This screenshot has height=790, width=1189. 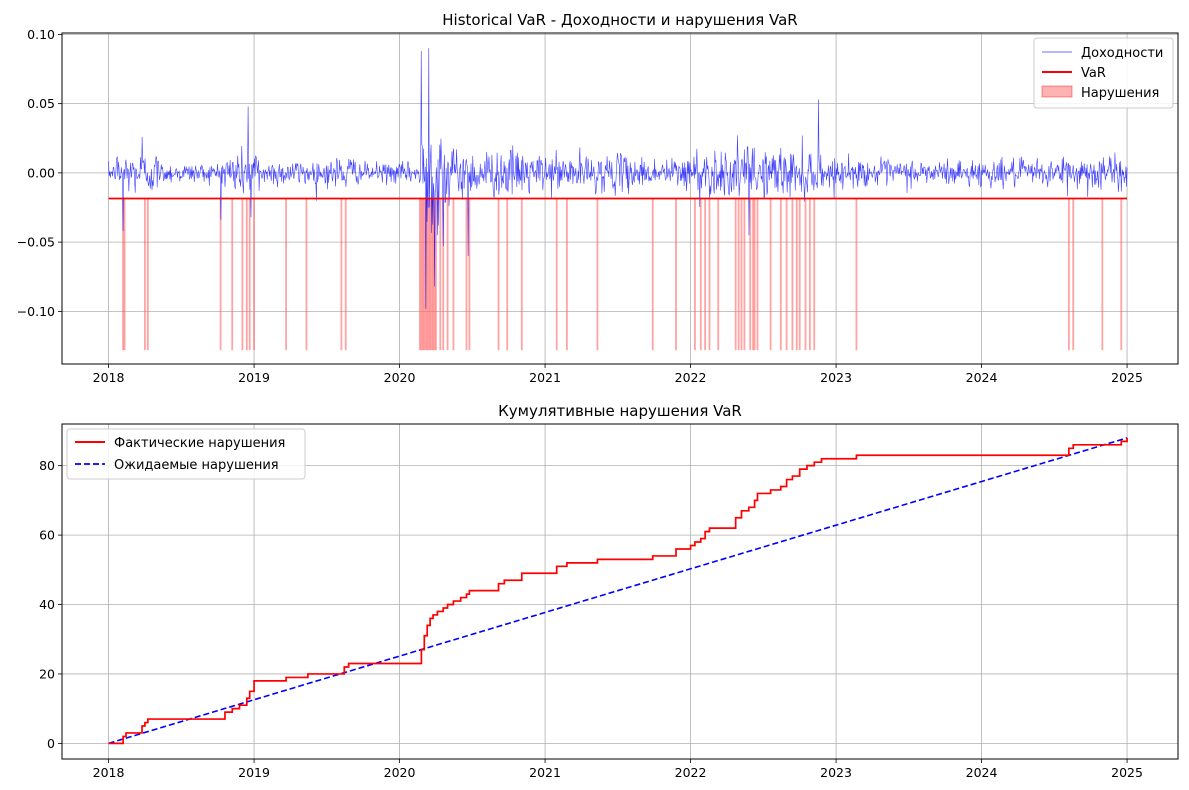 What do you see at coordinates (1057, 91) in the screenshot?
I see `legend-violations-swatch` at bounding box center [1057, 91].